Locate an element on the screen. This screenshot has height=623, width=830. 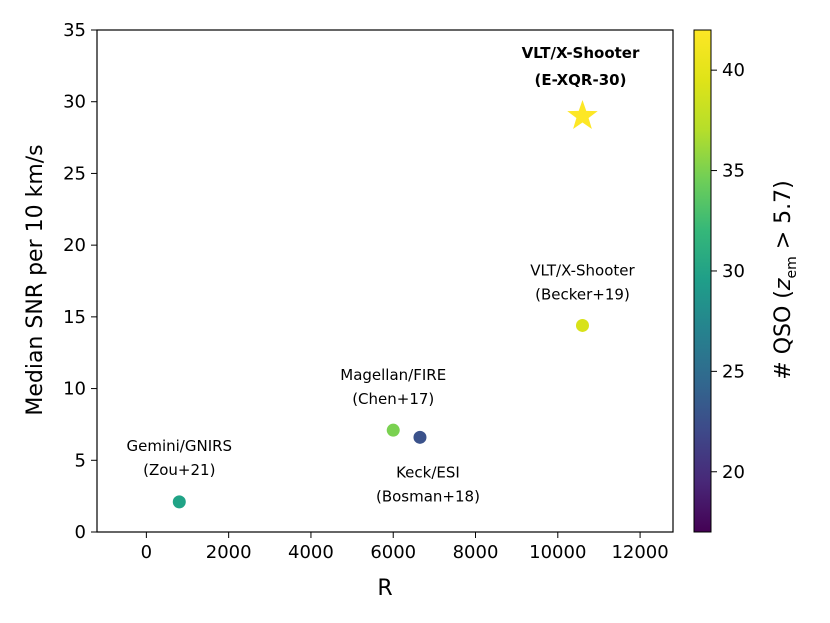
y-tick-label: 35 is located at coordinates (74, 30).